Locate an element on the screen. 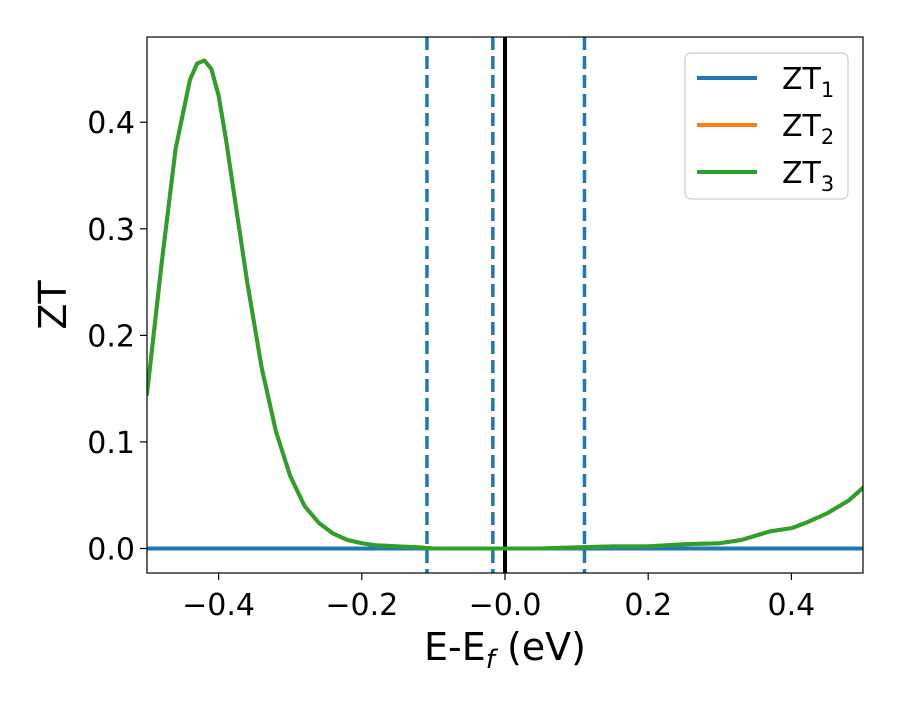  y-axis: 0.0 0.1 0.2 0.3 0.4 is located at coordinates (117, 336).